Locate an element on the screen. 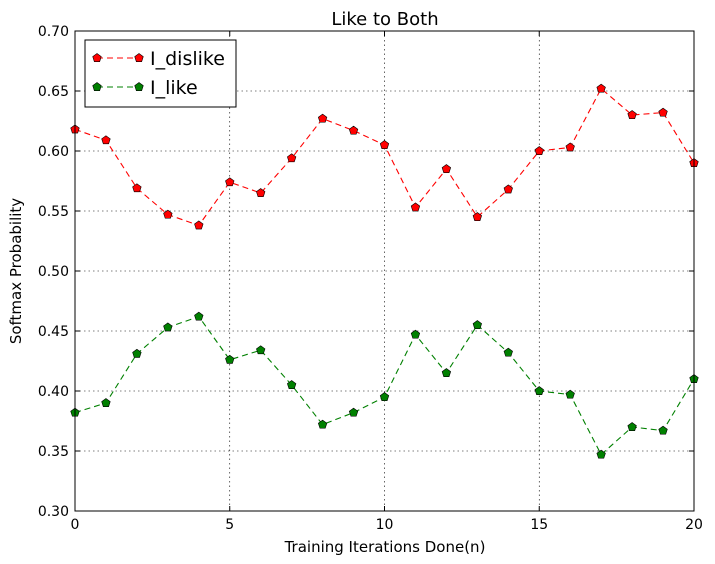 Image resolution: width=715 pixels, height=564 pixels. x-axis-label: Training Iterations Done(n) is located at coordinates (385, 547).